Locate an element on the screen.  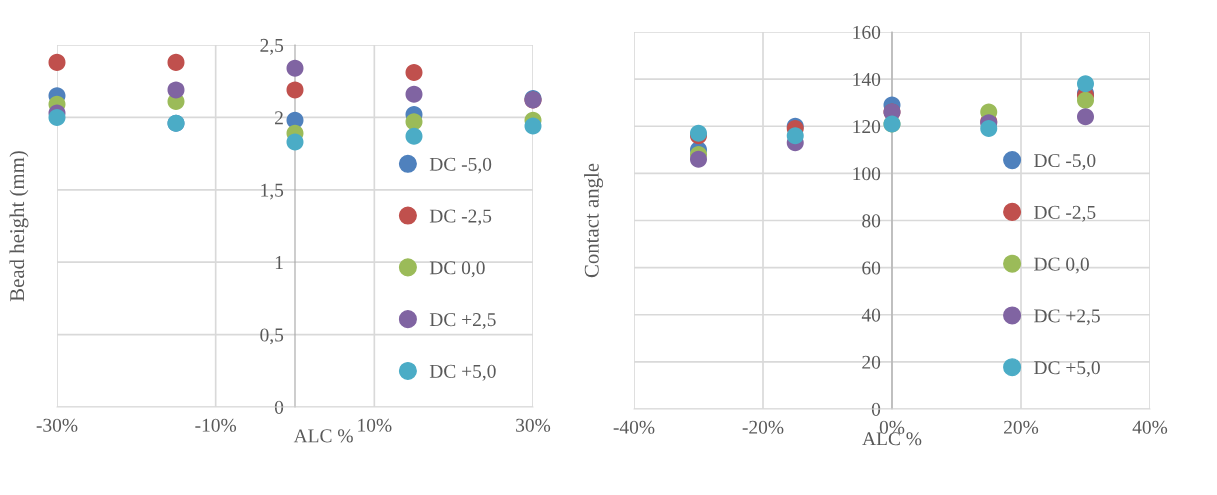
x-tick-label: -10% is located at coordinates (216, 425).